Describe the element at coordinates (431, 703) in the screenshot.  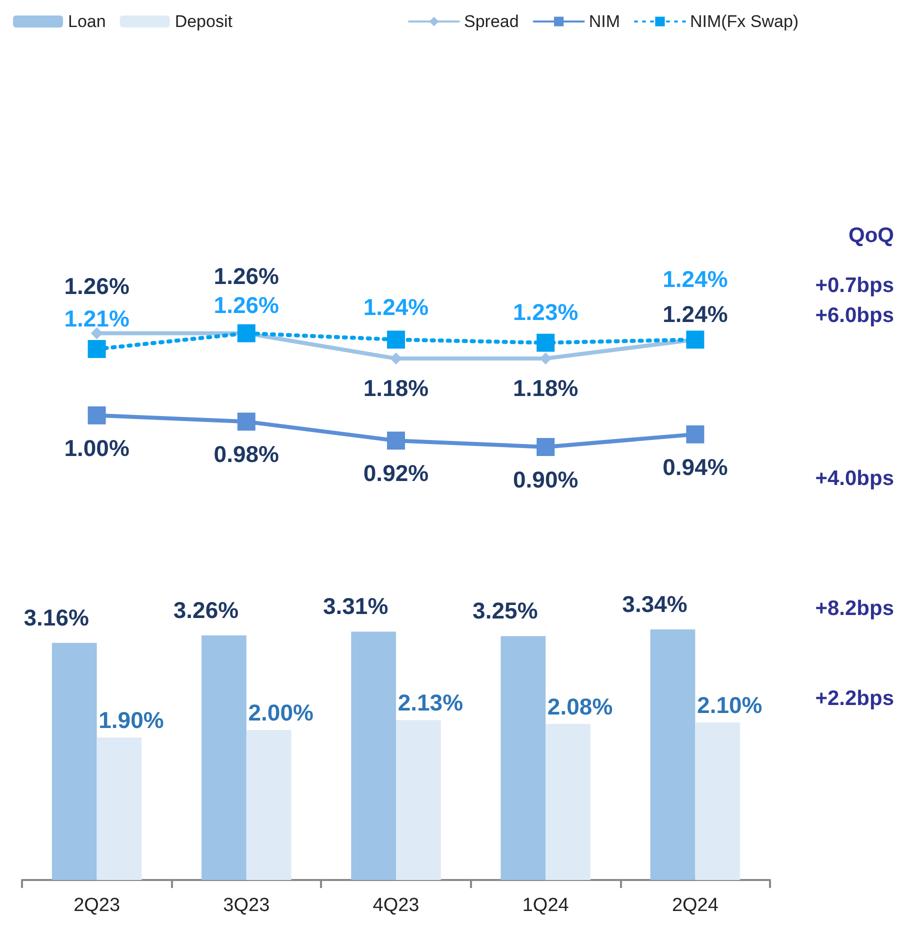
I see `data-label: 2.13%` at that location.